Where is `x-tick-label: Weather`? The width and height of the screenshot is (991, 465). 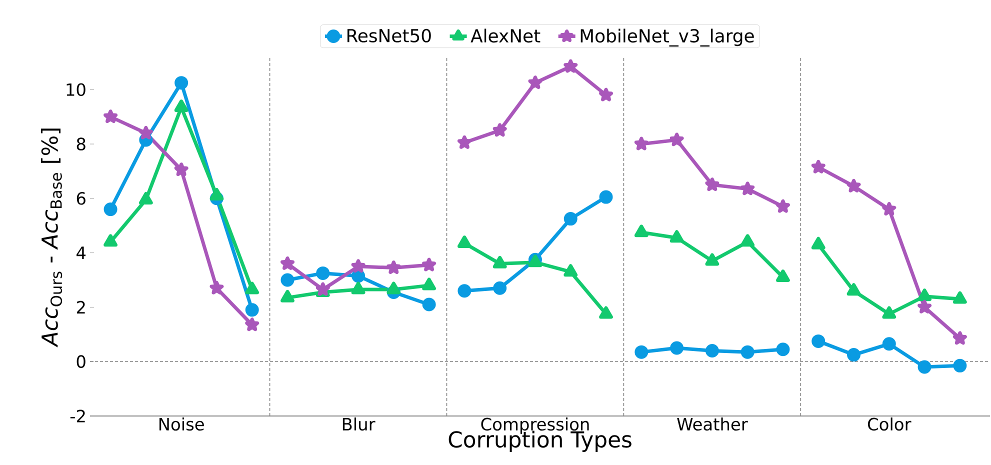 x-tick-label: Weather is located at coordinates (712, 424).